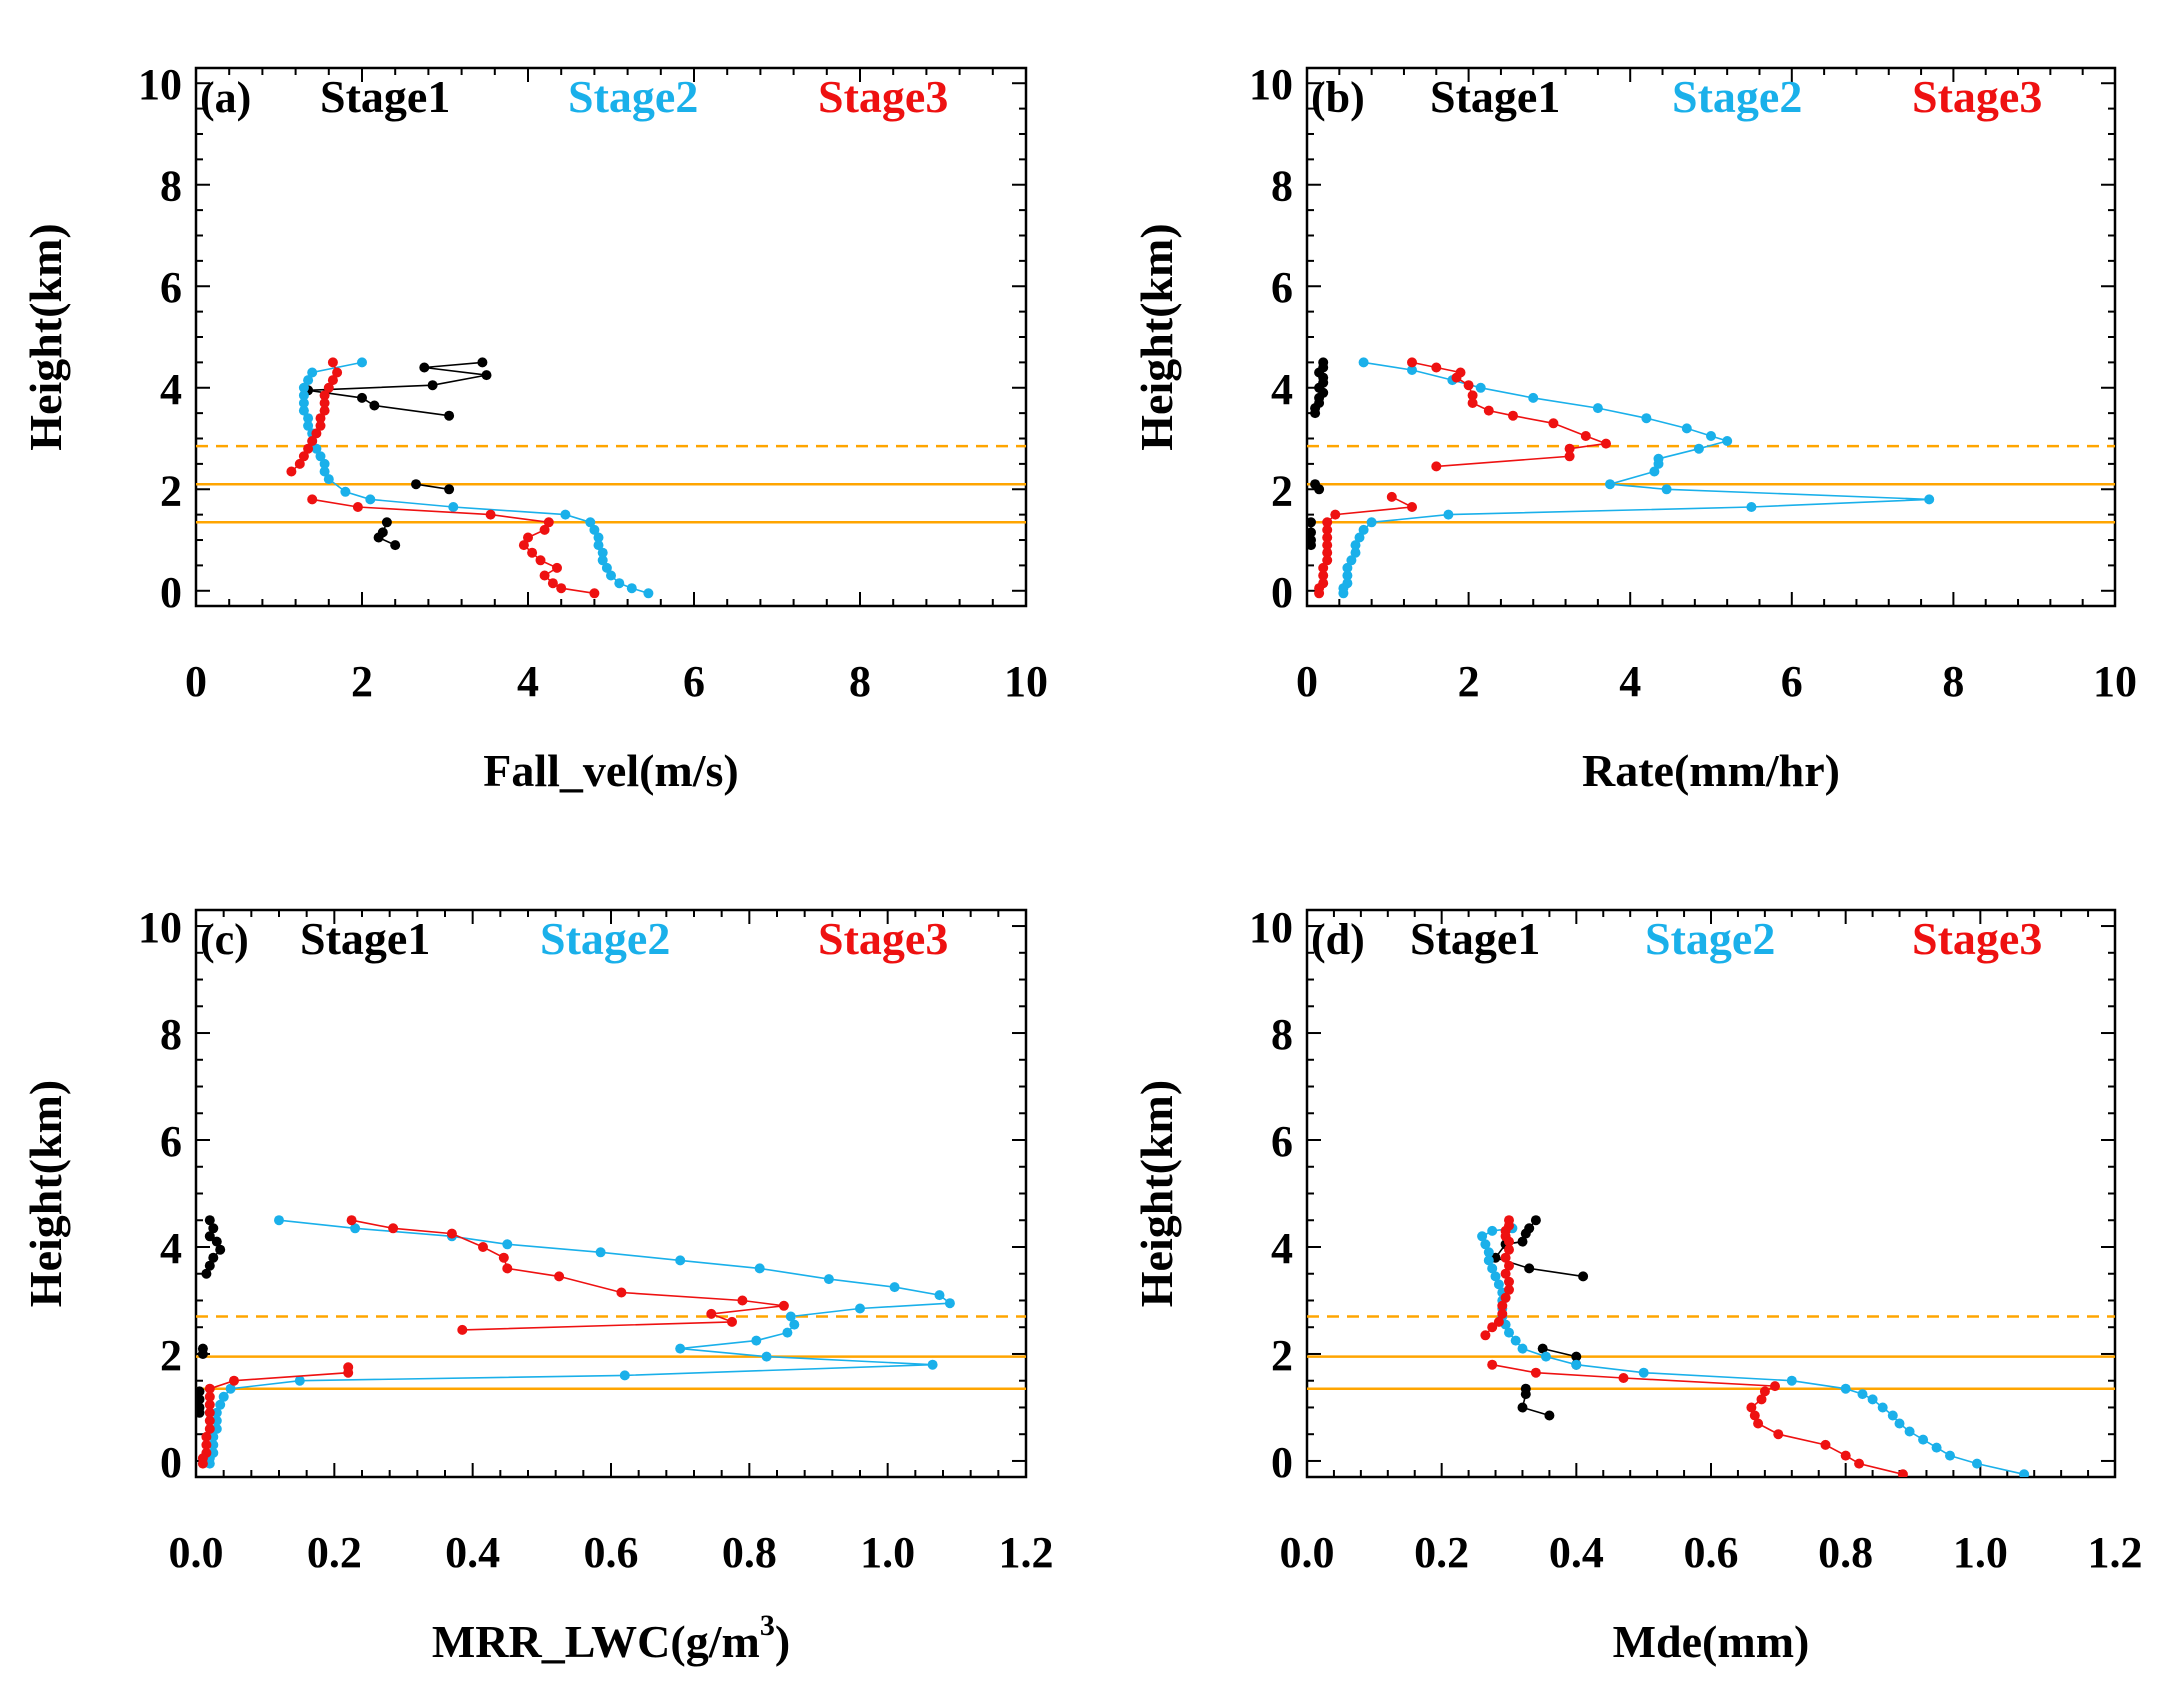 This screenshot has width=2172, height=1700. What do you see at coordinates (160, 927) in the screenshot?
I see `y-tick-label: 10` at bounding box center [160, 927].